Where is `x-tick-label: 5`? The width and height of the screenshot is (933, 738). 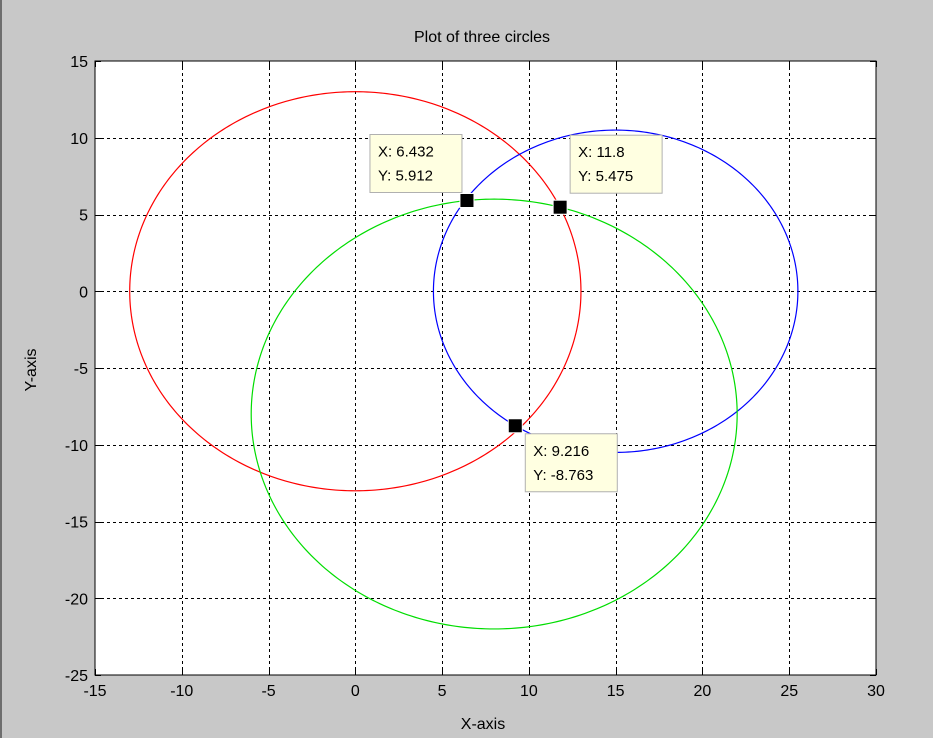 x-tick-label: 5 is located at coordinates (442, 691).